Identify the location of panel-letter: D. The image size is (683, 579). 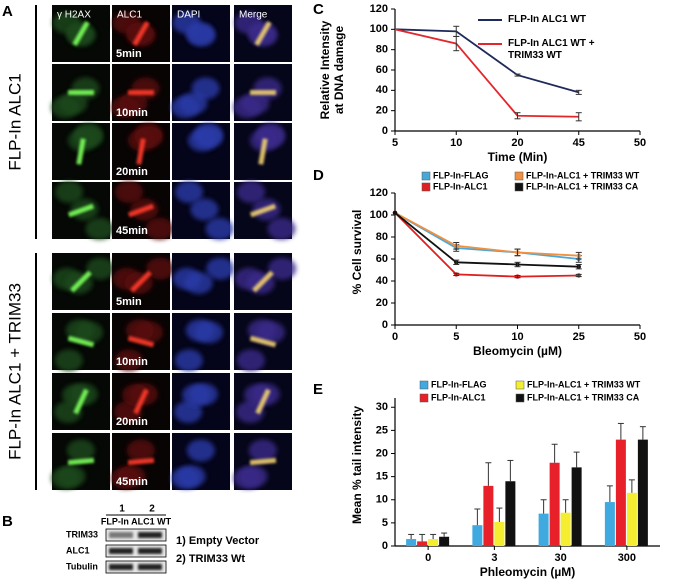
(318, 175).